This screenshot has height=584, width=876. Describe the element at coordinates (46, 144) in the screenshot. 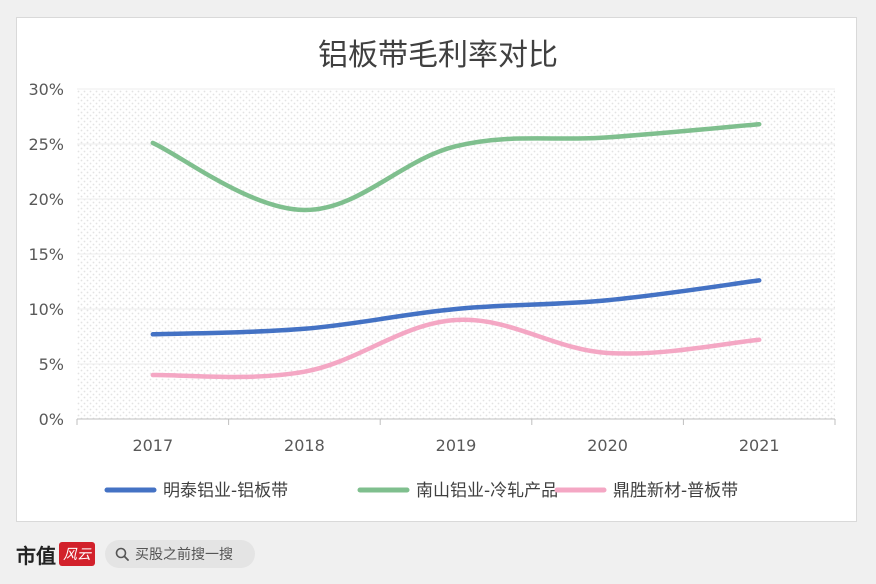

I see `y-tick-label: 25%` at that location.